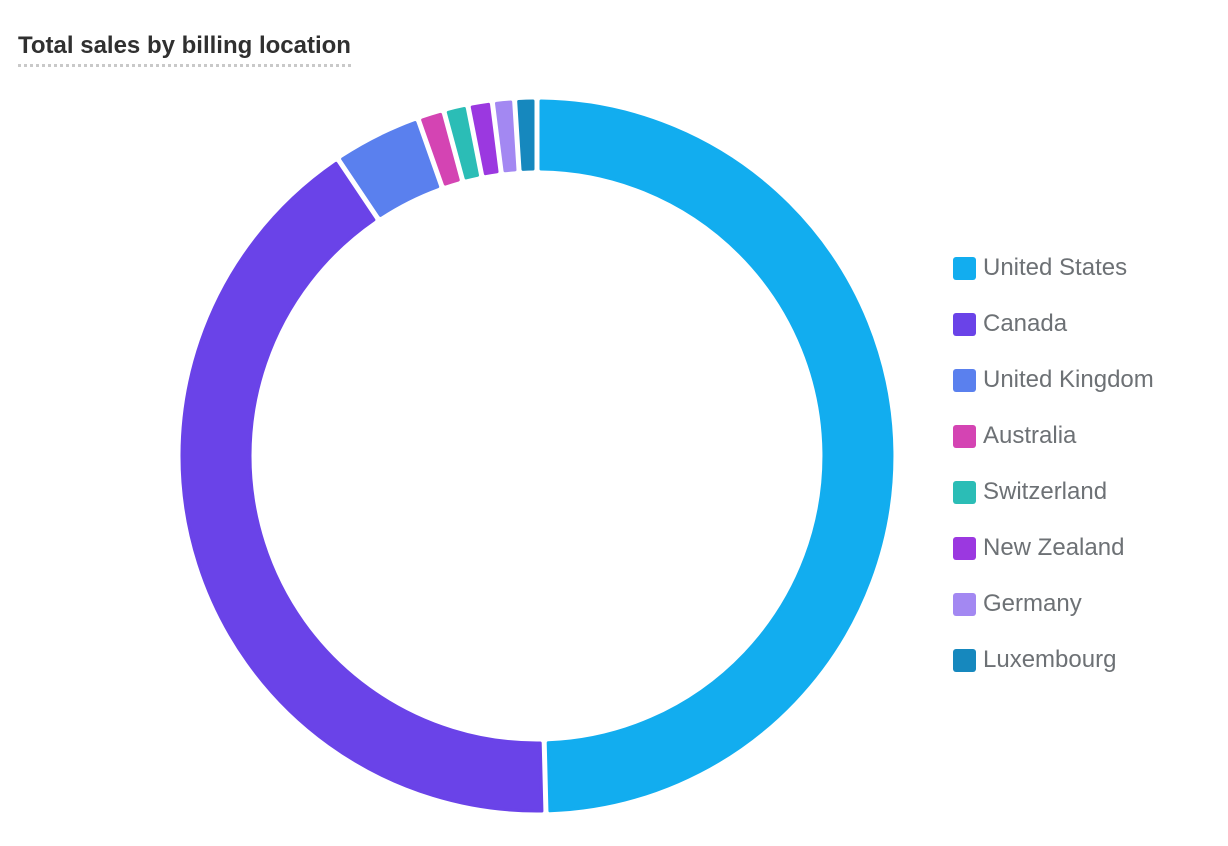 This screenshot has height=846, width=1228. What do you see at coordinates (505, 136) in the screenshot?
I see `donut-slice-germany` at bounding box center [505, 136].